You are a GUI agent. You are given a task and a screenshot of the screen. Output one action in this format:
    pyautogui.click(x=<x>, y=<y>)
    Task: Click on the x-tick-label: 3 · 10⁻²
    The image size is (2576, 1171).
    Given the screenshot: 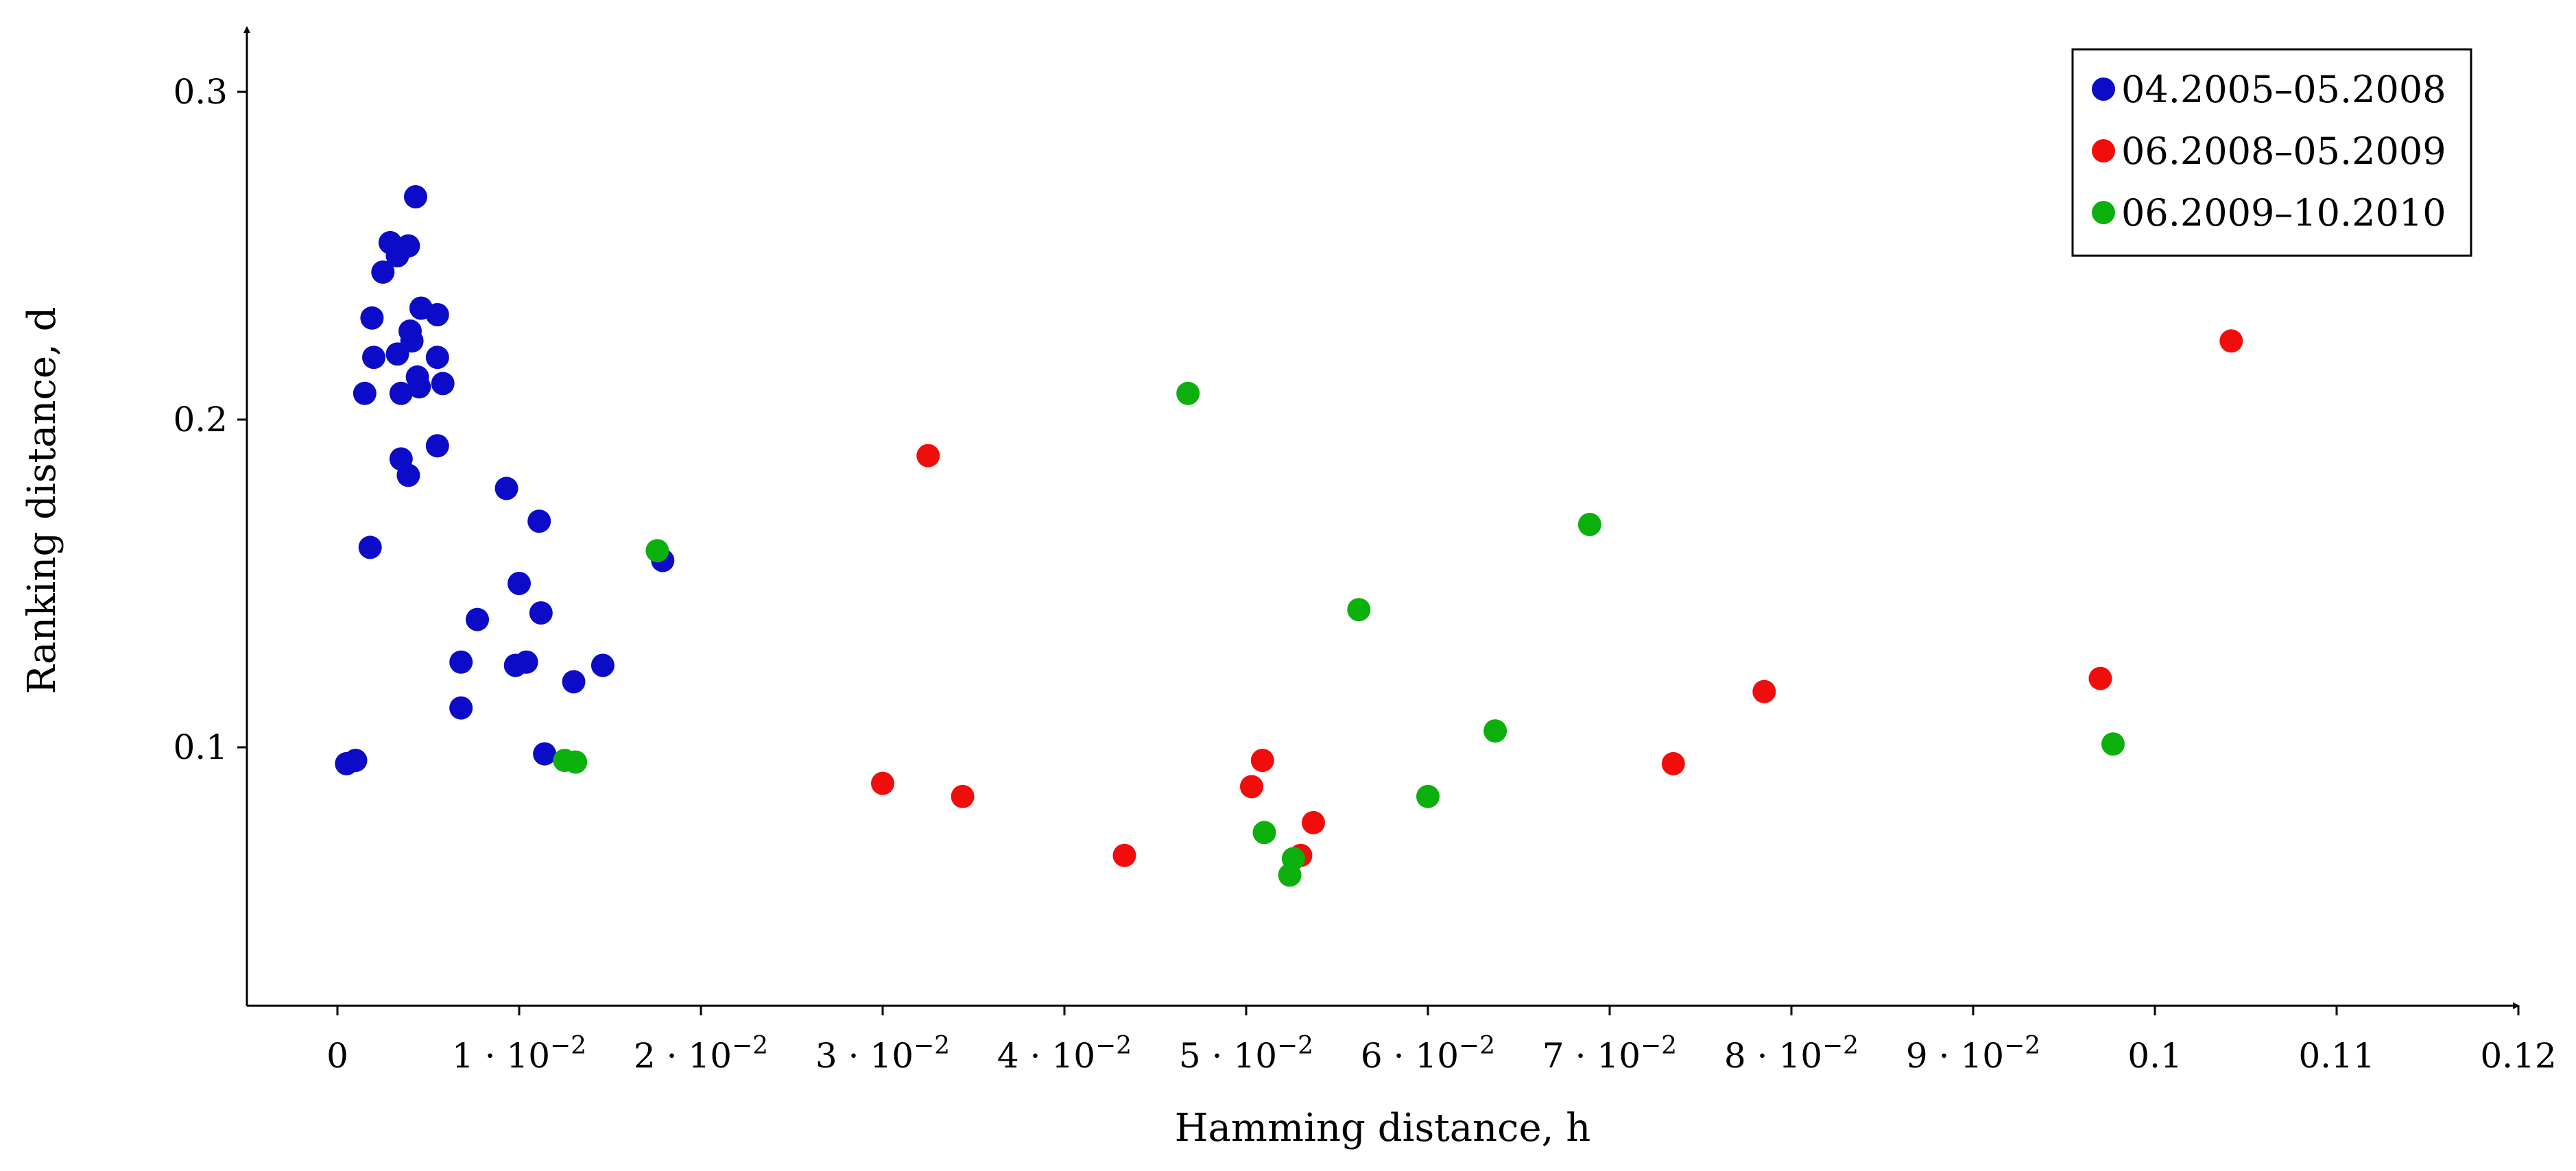 What is the action you would take?
    pyautogui.click(x=882, y=1054)
    